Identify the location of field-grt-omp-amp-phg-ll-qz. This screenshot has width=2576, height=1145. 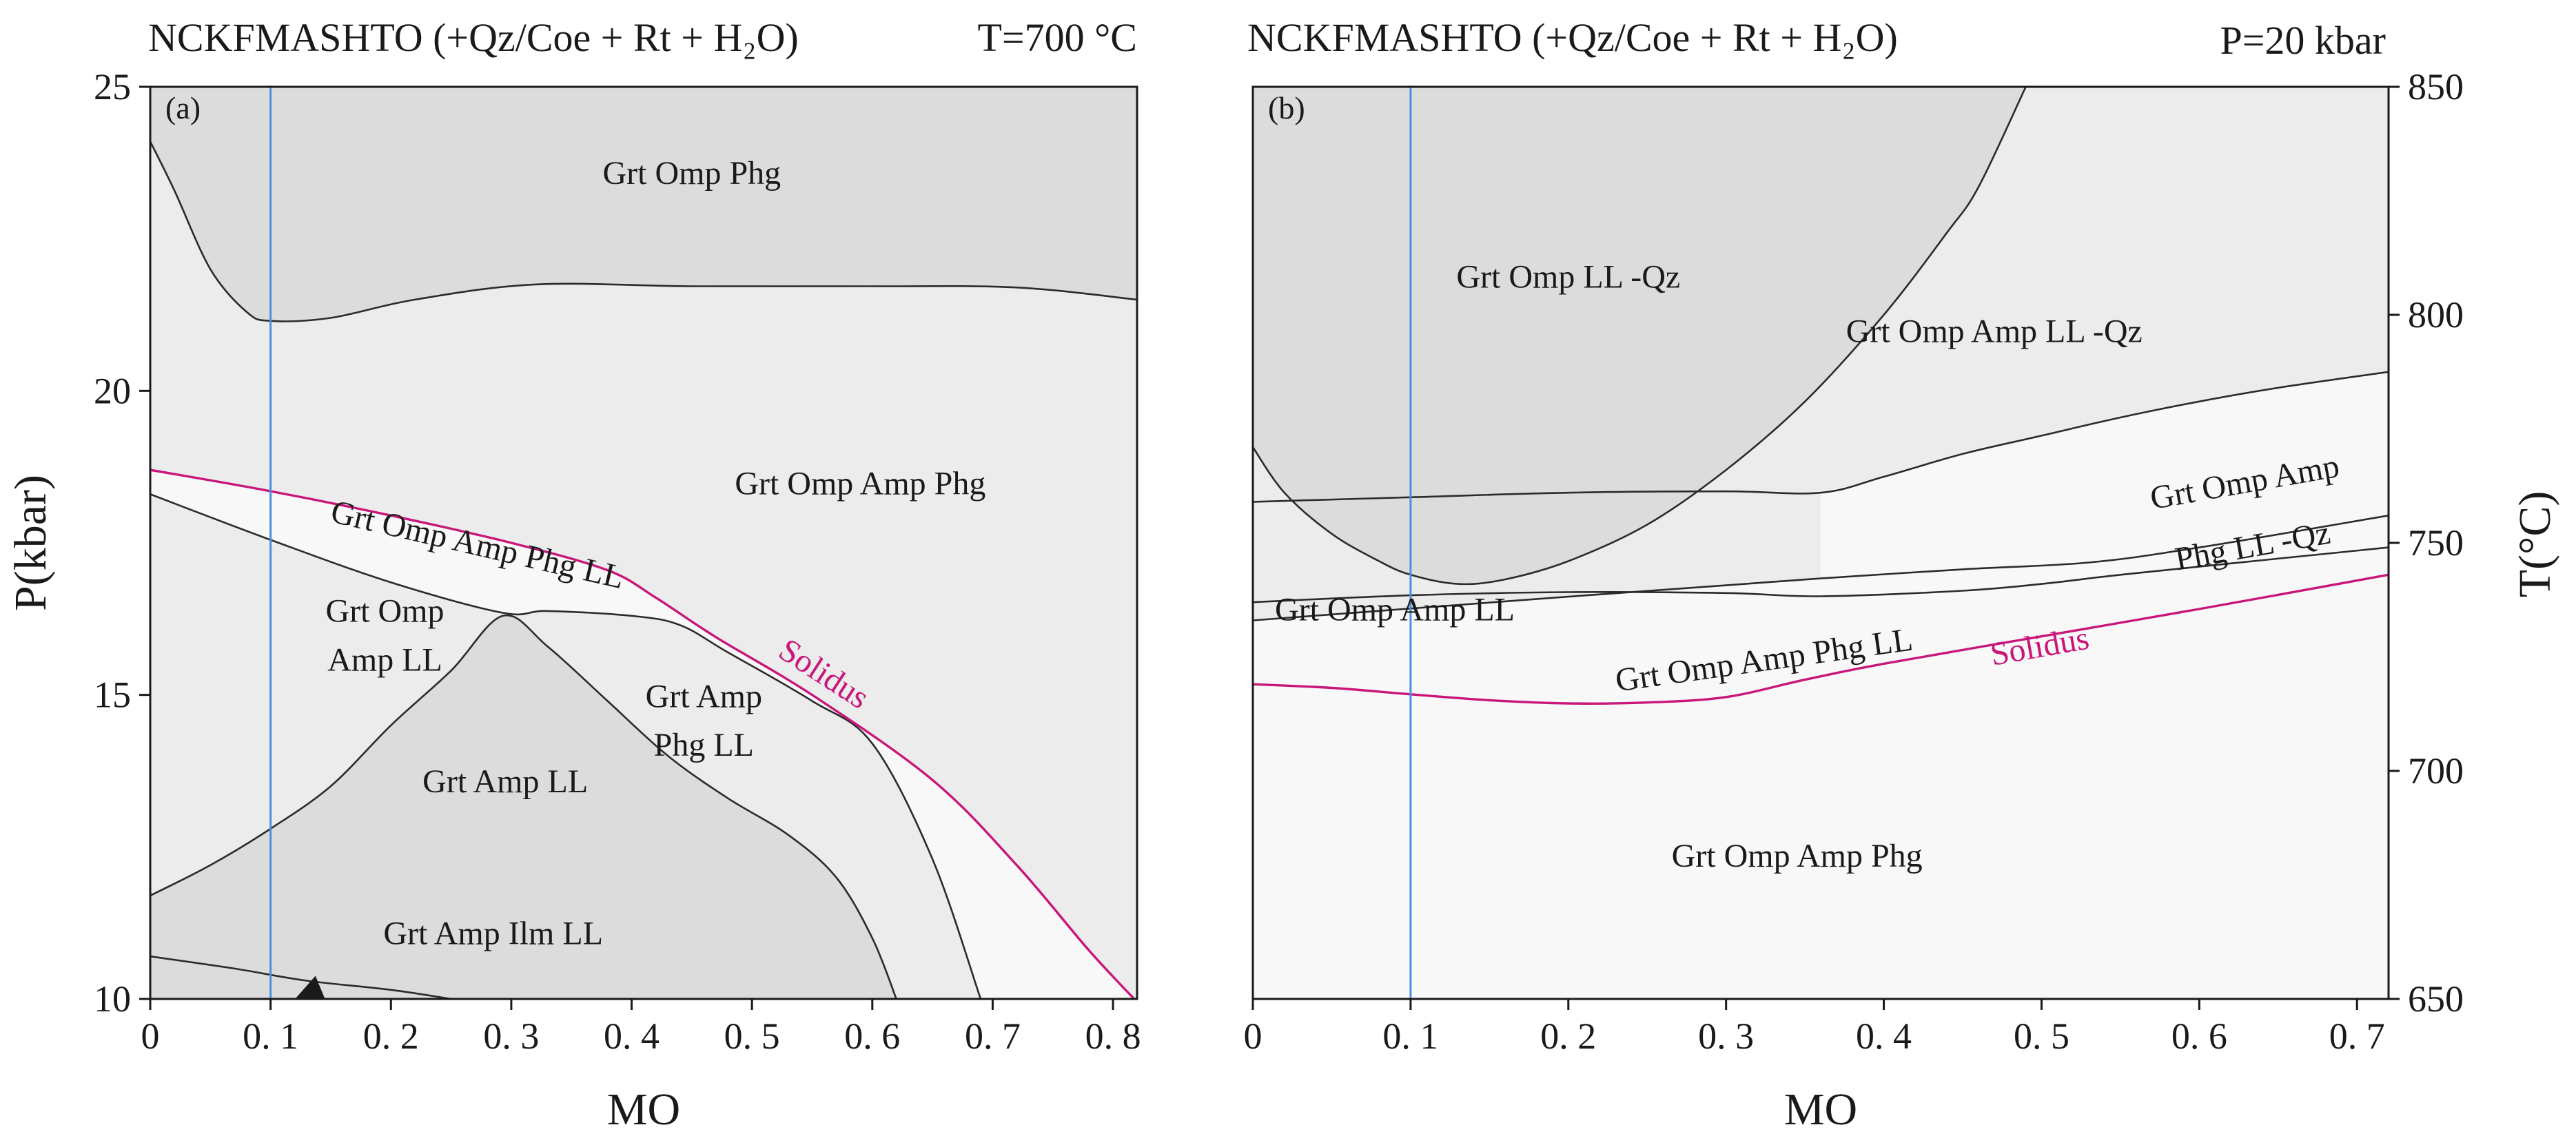
(2105, 475).